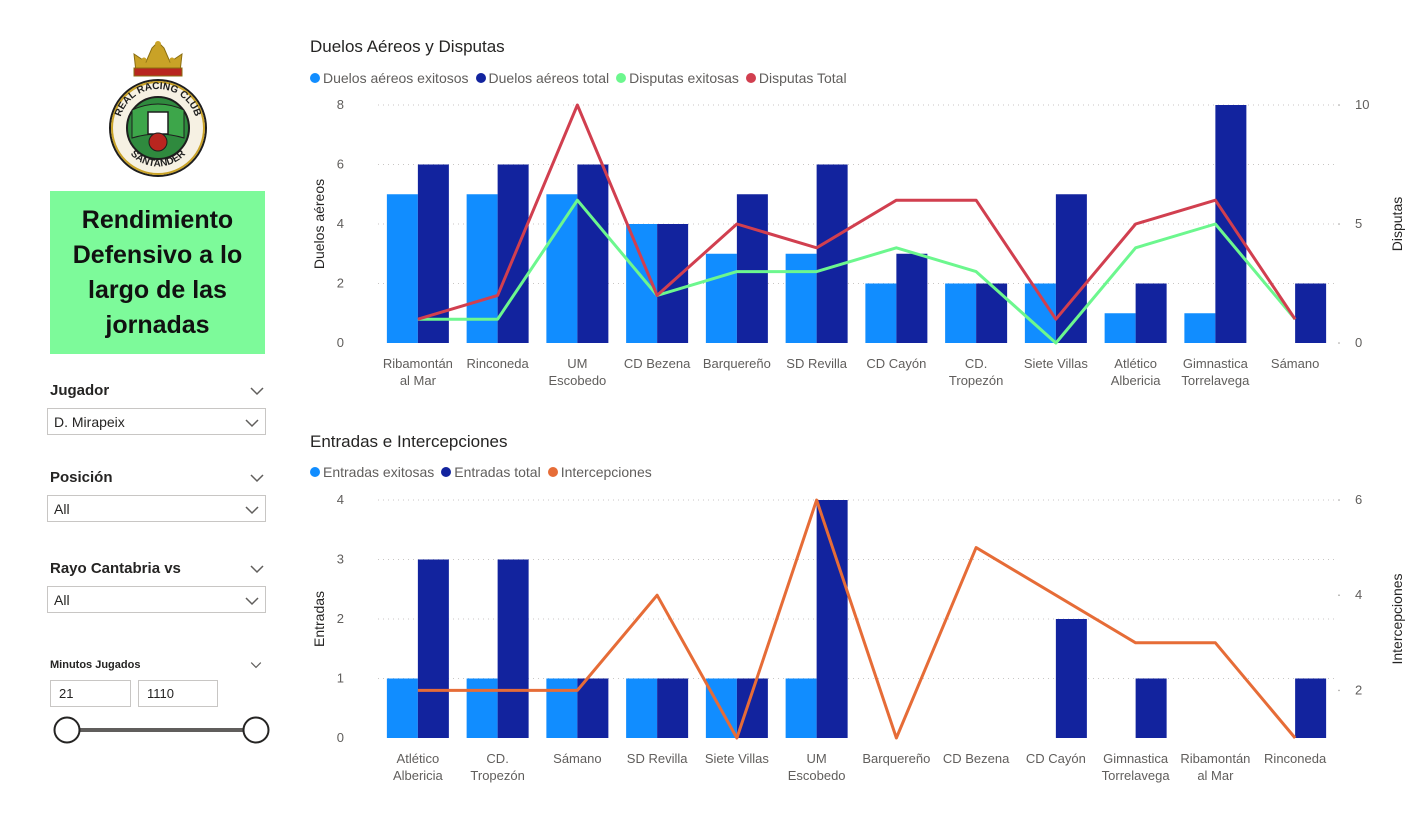  I want to click on y-axis-title: Entradas, so click(319, 619).